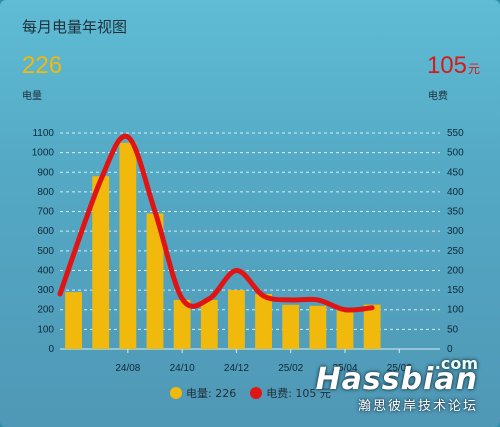 This screenshot has height=427, width=500. What do you see at coordinates (45, 310) in the screenshot?
I see `y-left-tick-label: 200` at bounding box center [45, 310].